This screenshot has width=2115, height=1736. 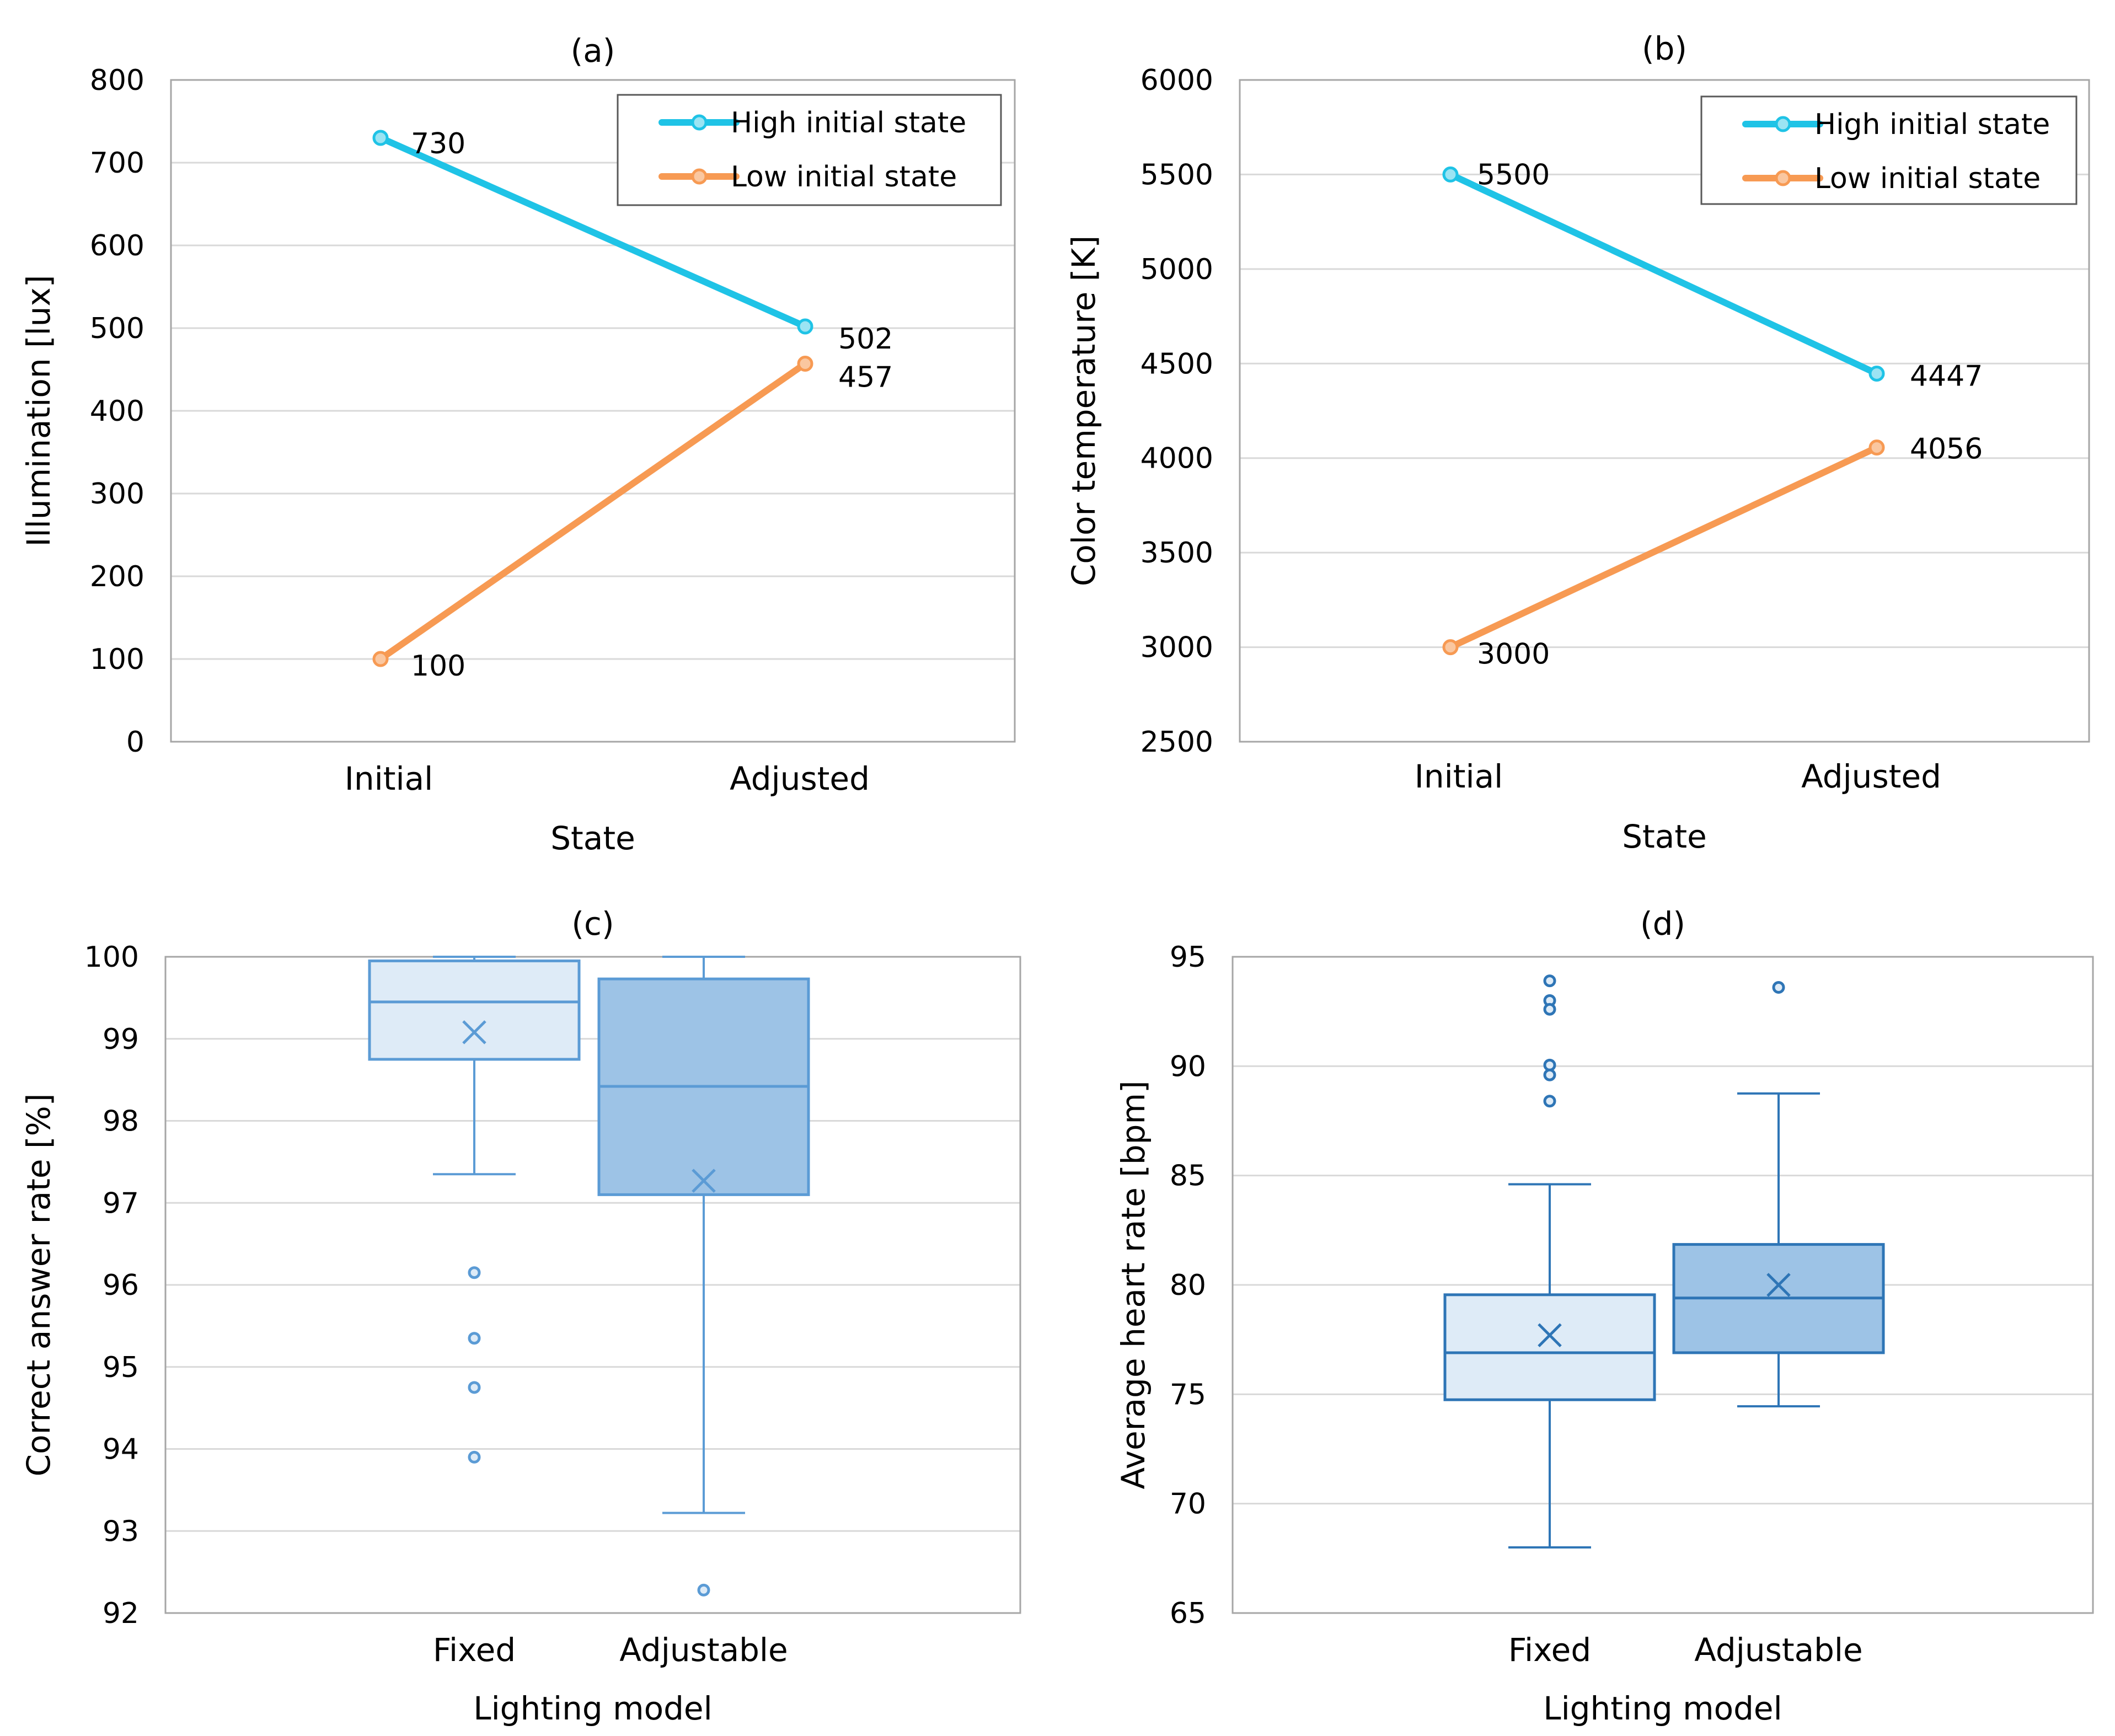 I want to click on x-axis-title: Lighting model, so click(x=1662, y=1708).